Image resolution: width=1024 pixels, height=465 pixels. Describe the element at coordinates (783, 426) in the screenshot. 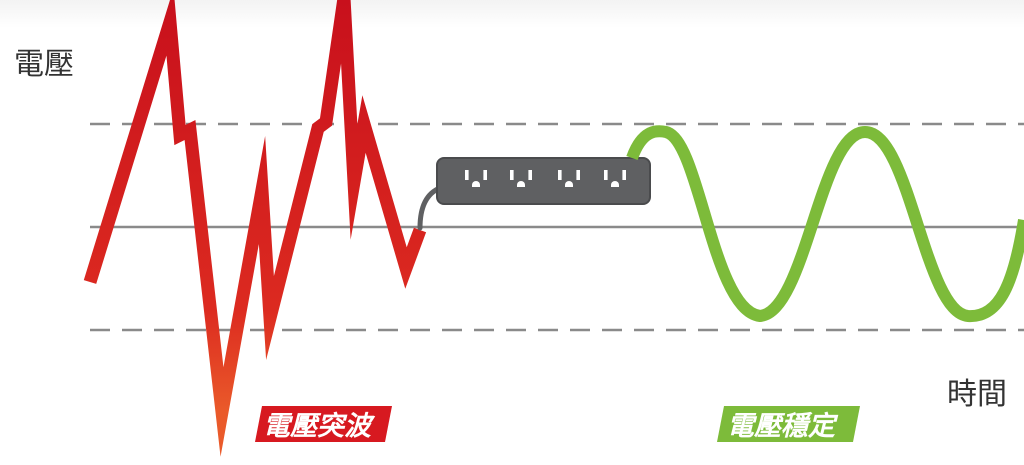

I see `stable-label: 電壓穩定` at that location.